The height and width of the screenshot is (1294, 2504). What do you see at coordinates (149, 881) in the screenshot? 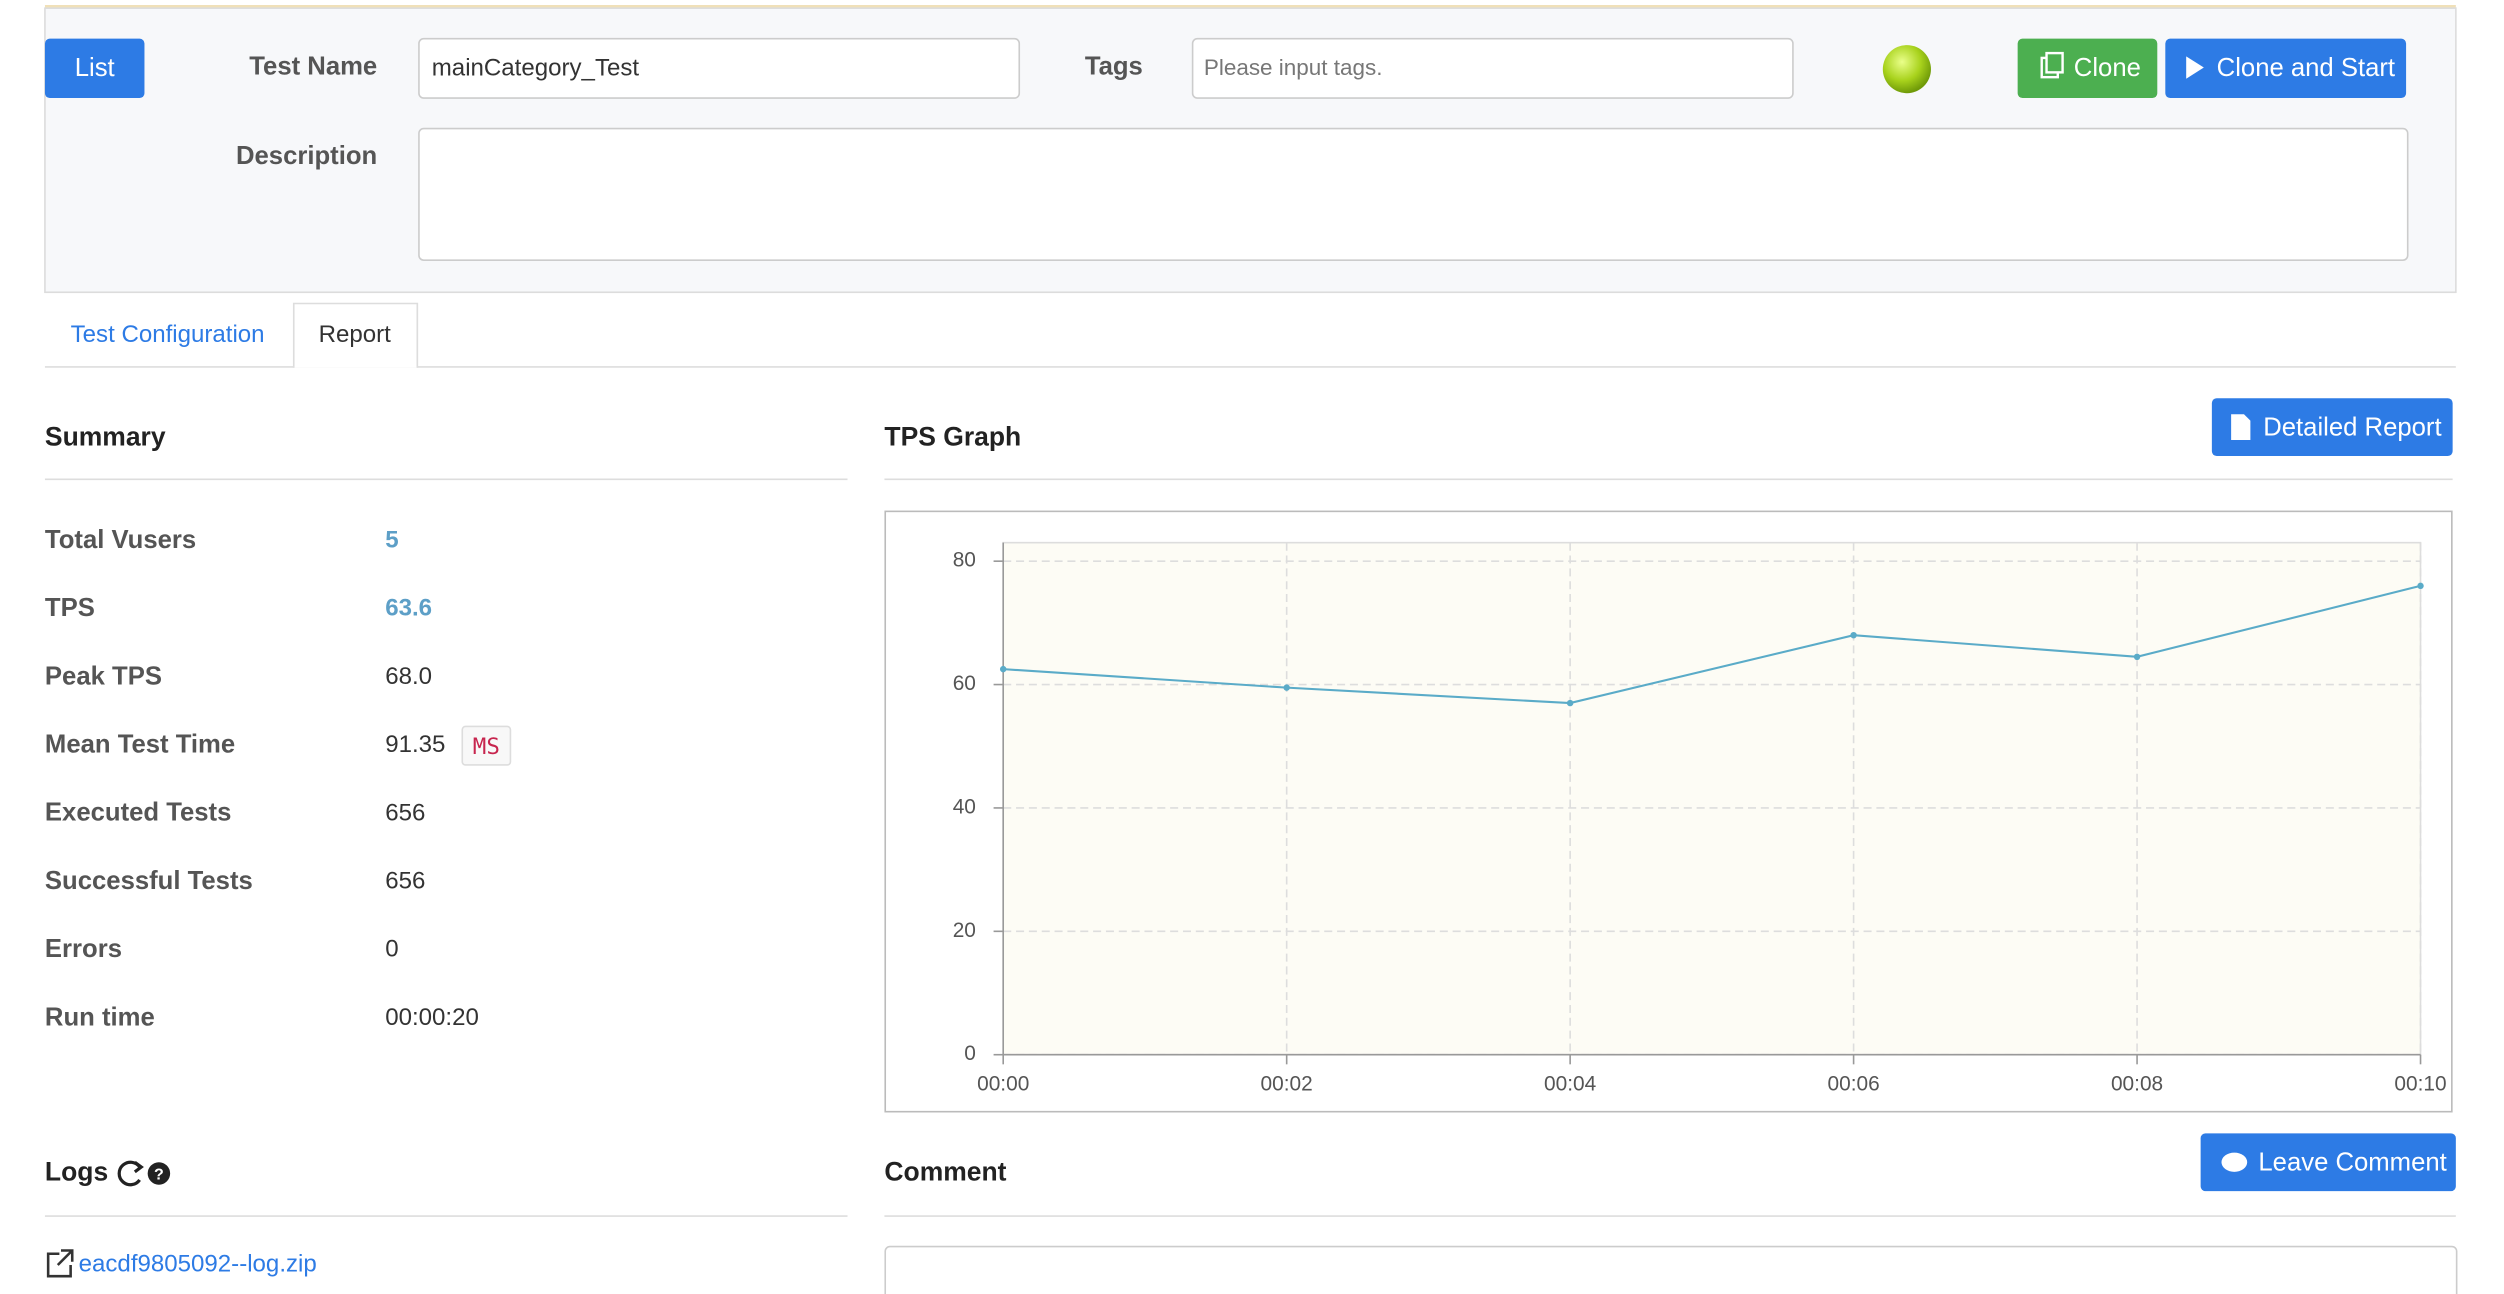
I see `summary-label: Successful Tests` at bounding box center [149, 881].